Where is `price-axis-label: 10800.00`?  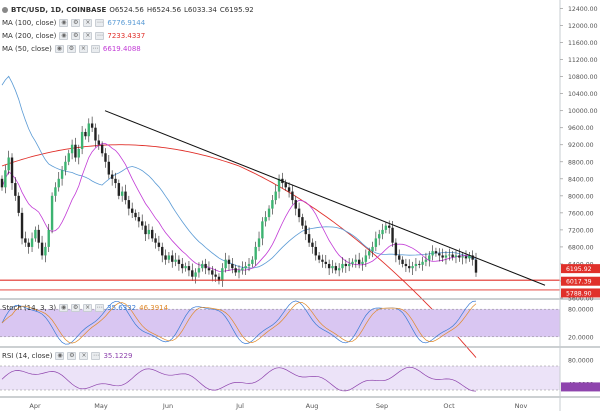
price-axis-label: 10800.00 is located at coordinates (583, 77).